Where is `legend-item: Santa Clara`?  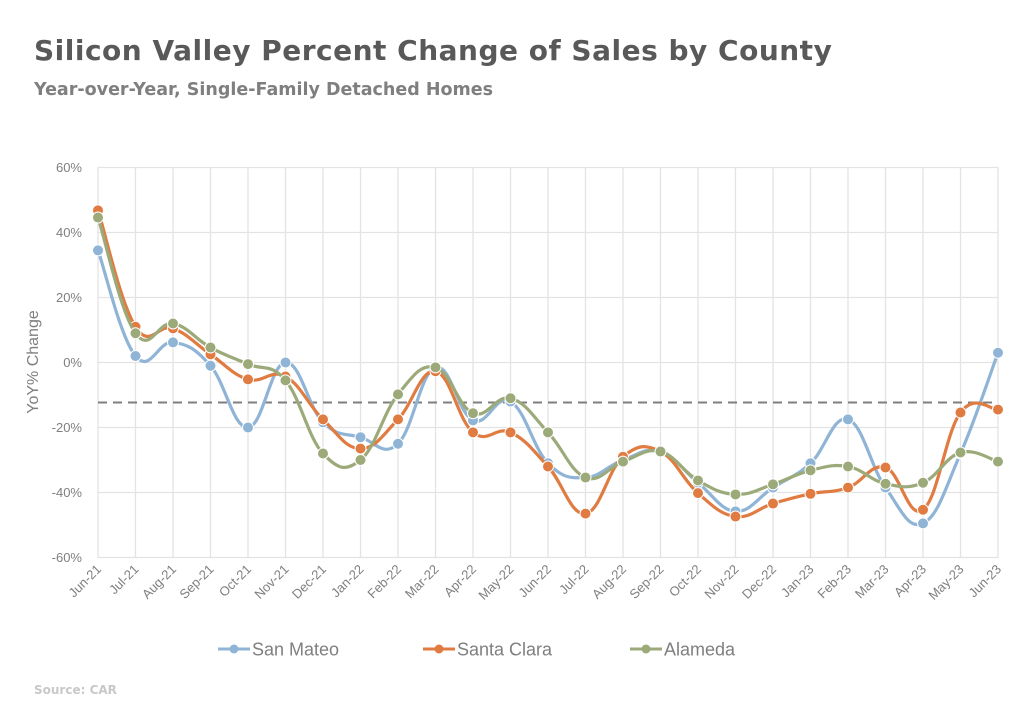
legend-item: Santa Clara is located at coordinates (488, 650).